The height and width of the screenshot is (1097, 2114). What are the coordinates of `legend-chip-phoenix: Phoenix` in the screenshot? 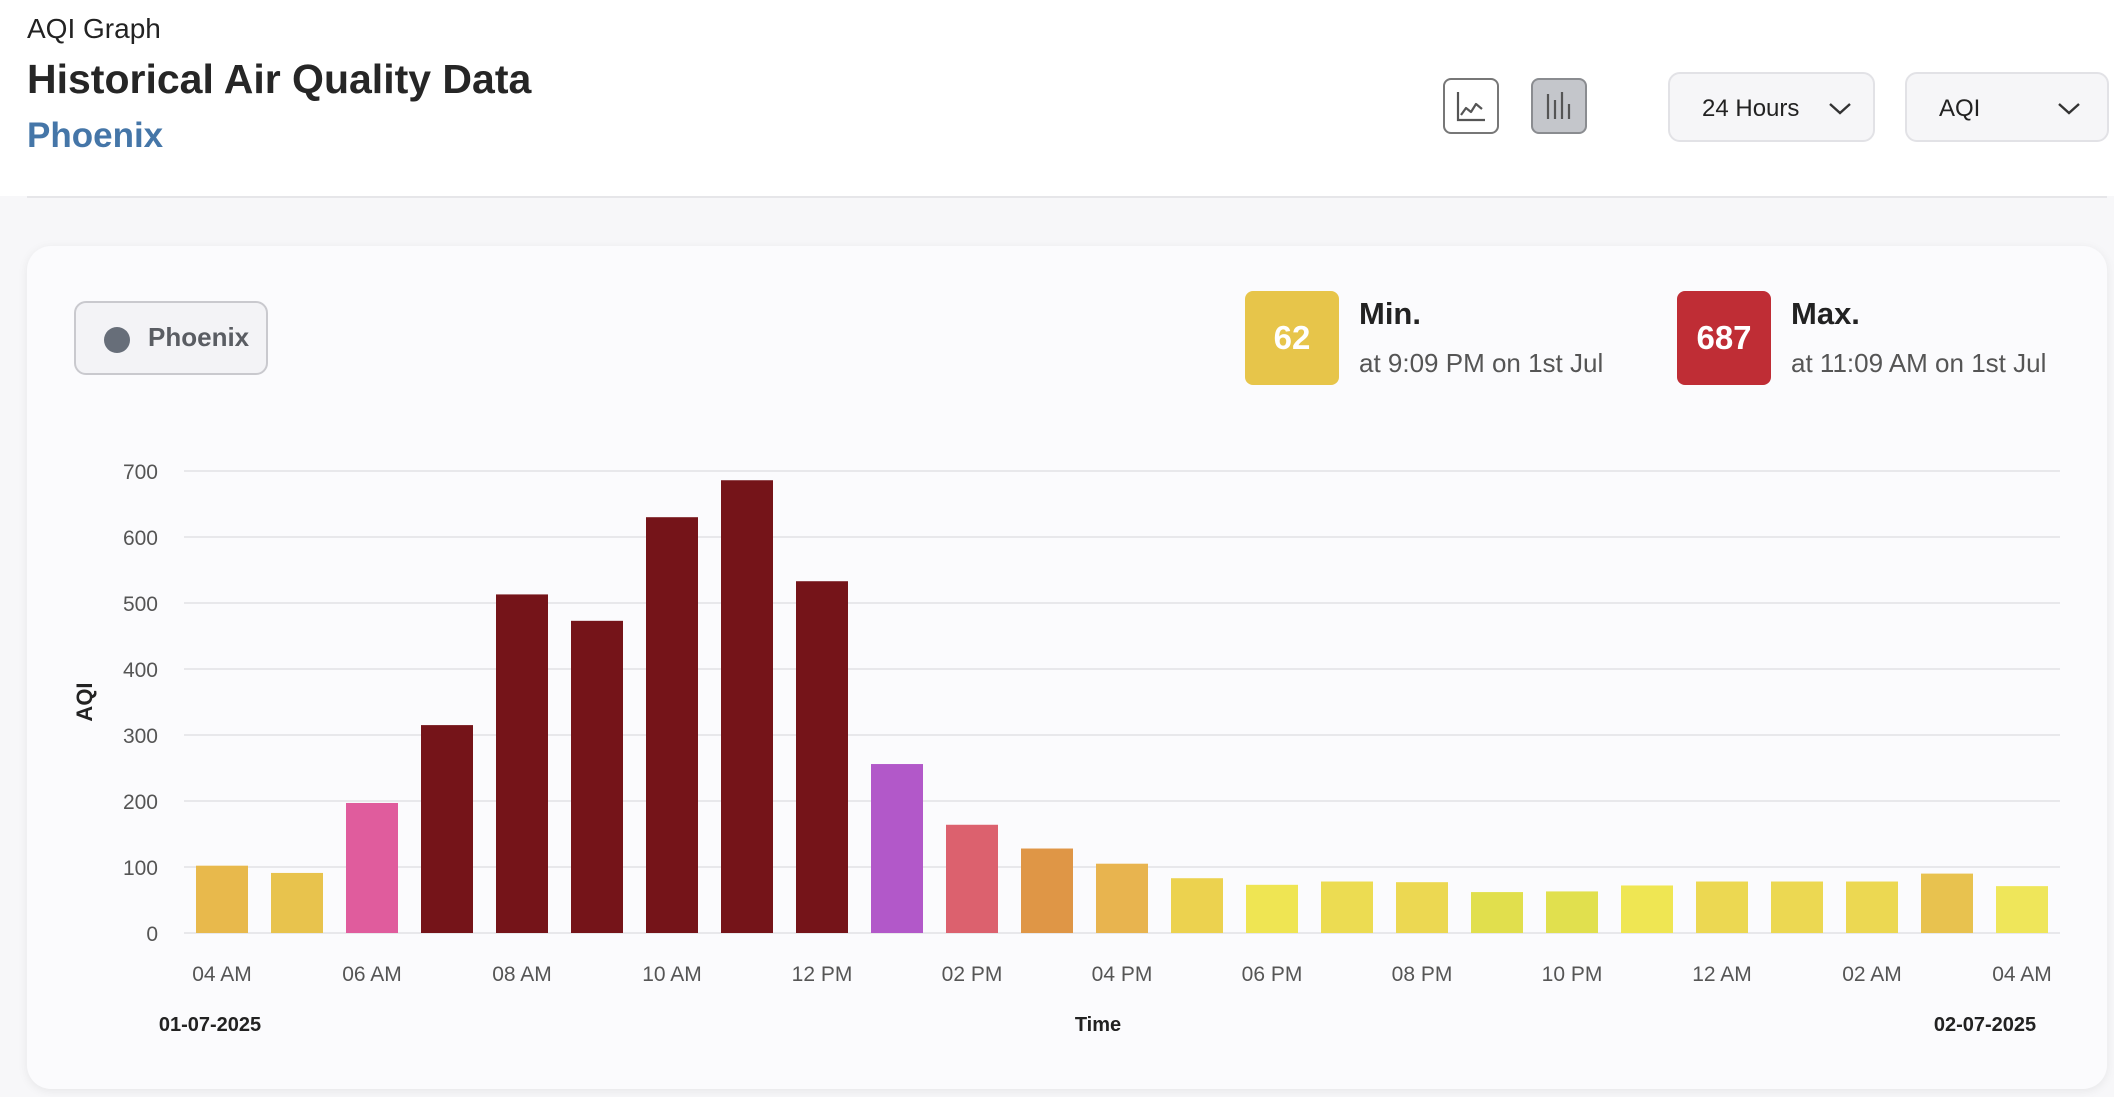 It's located at (171, 338).